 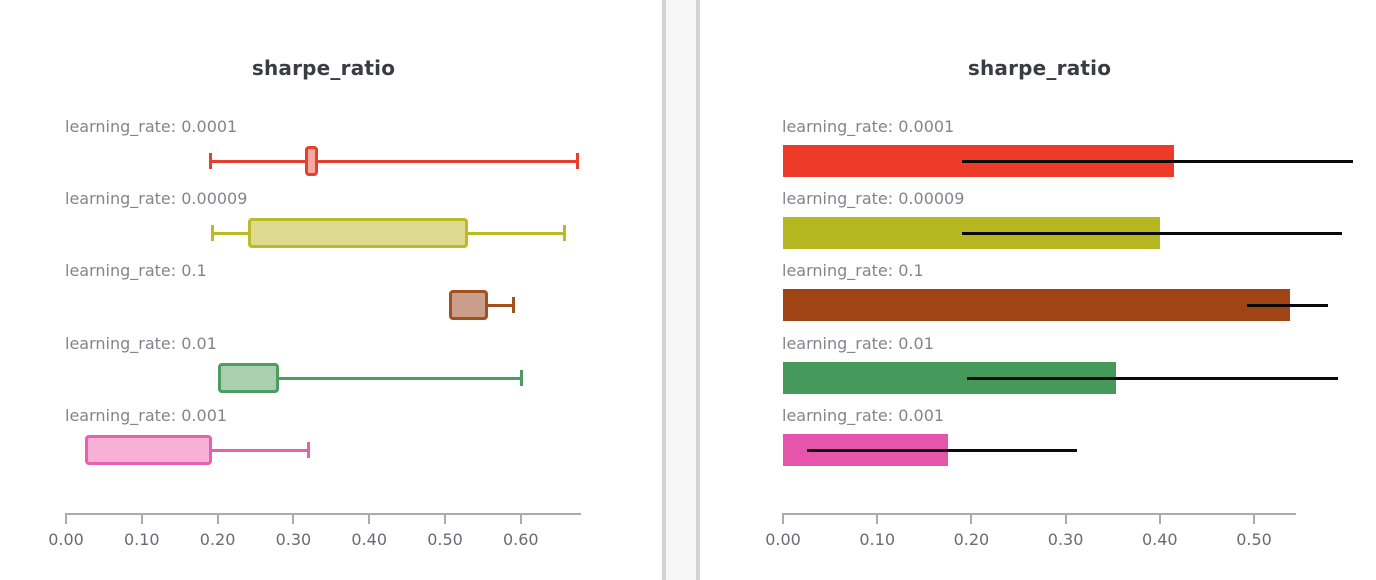 What do you see at coordinates (681, 290) in the screenshot?
I see `panel-divider` at bounding box center [681, 290].